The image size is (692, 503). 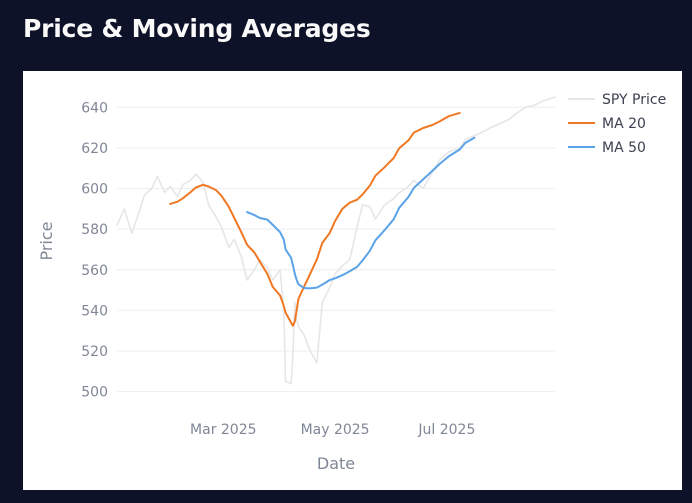 What do you see at coordinates (94, 271) in the screenshot?
I see `y-tick-label: 560` at bounding box center [94, 271].